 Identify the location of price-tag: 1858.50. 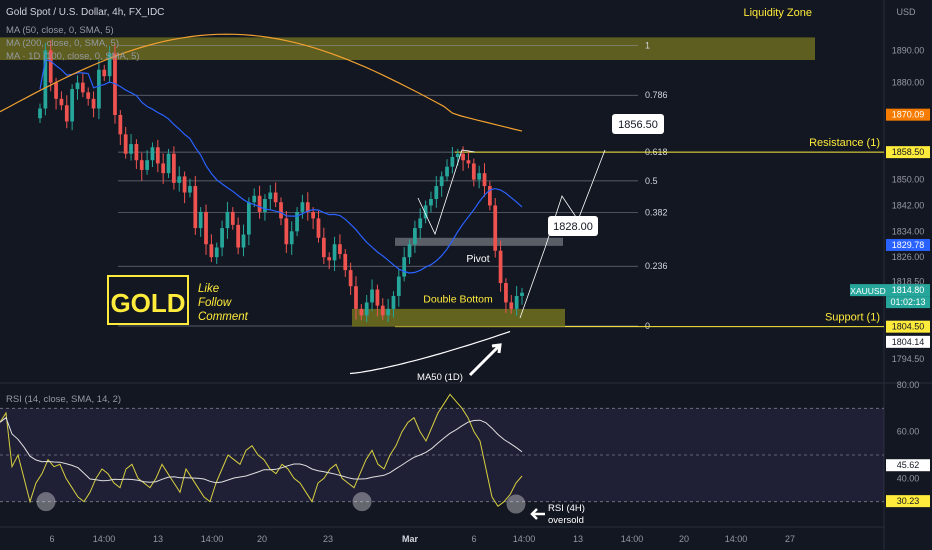
(908, 152).